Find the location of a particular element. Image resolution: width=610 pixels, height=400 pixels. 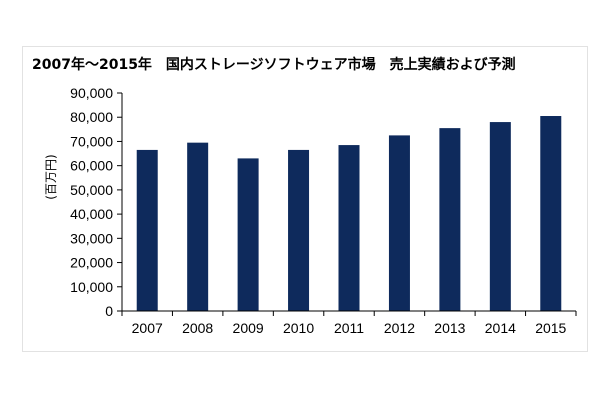

x-tick-label: 2013 is located at coordinates (449, 328).